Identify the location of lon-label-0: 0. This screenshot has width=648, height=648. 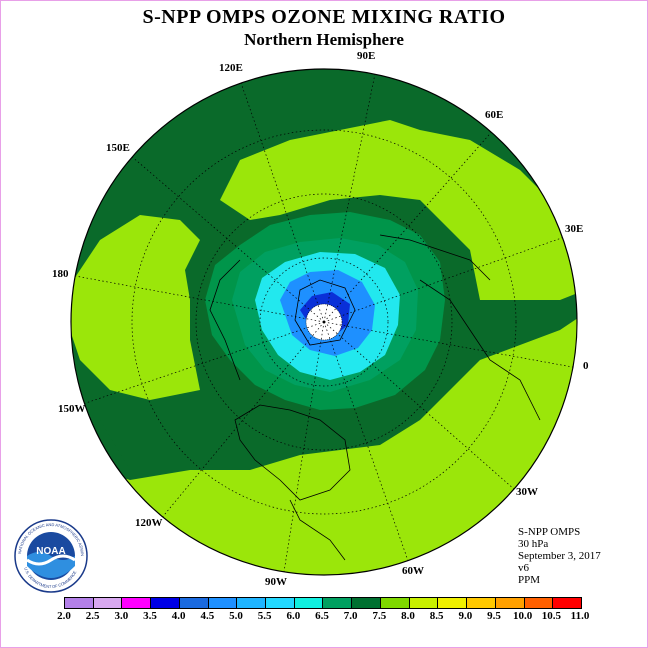
(586, 366).